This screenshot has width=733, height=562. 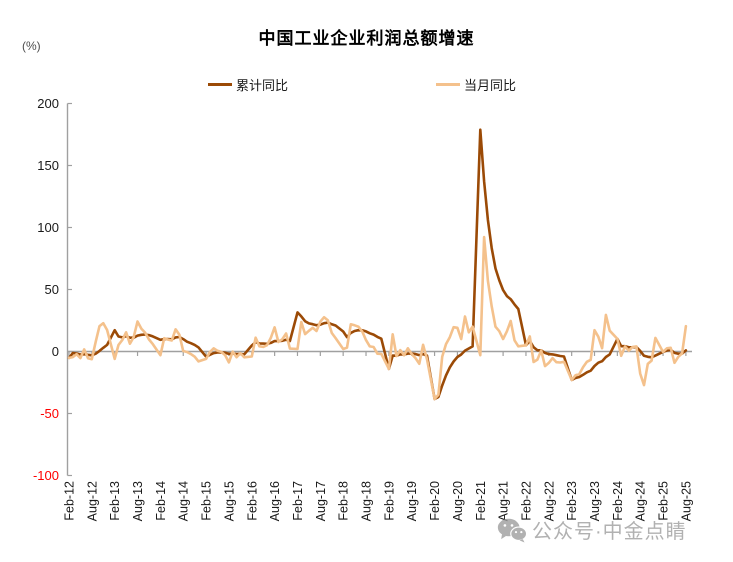 I want to click on x-axis-tick-label: Aug-16, so click(x=275, y=501).